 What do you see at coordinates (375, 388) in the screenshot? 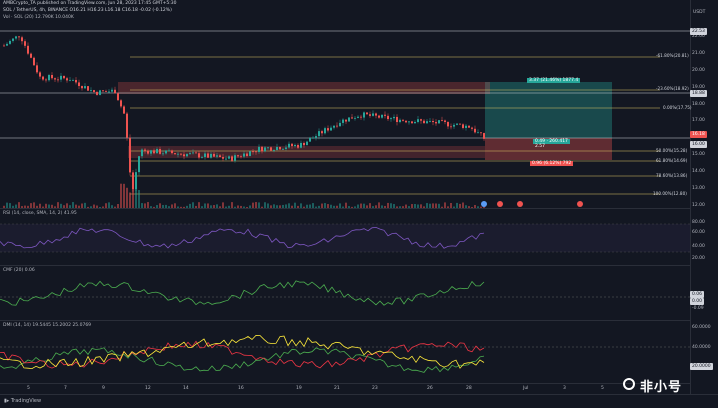
I see `time-tick: 23` at bounding box center [375, 388].